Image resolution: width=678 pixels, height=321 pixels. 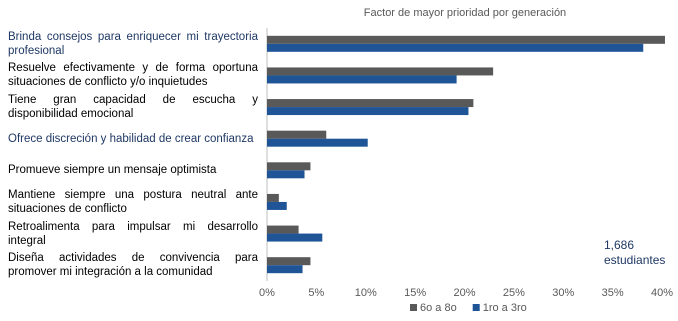 I want to click on legend-label: 6o a 8o, so click(x=438, y=308).